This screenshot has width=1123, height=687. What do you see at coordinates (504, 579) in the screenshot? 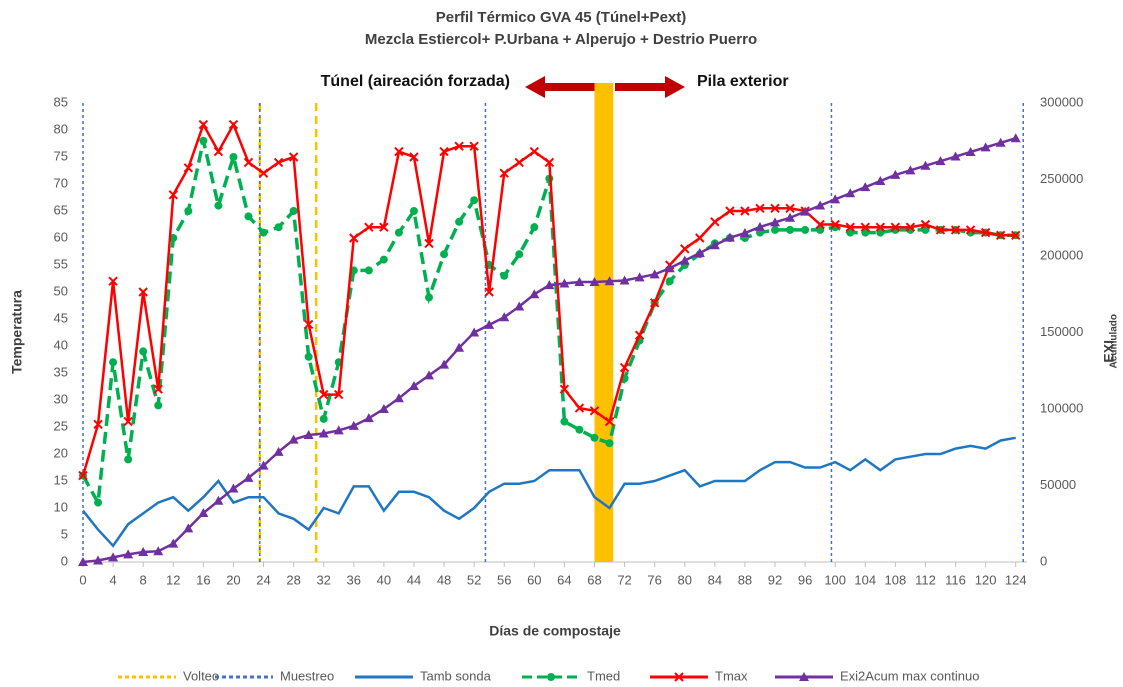
I see `x-tick-label: 56` at bounding box center [504, 579].